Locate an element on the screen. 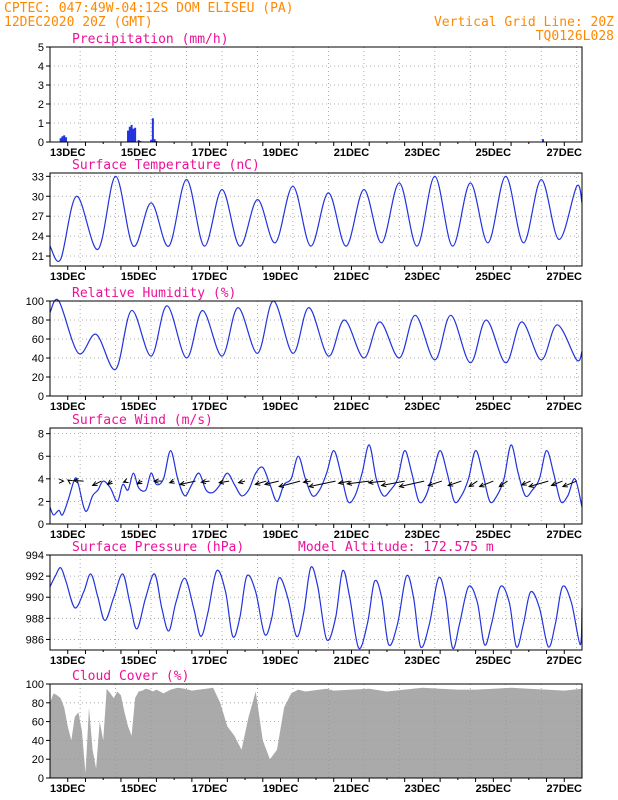 The image size is (618, 800). pressure-ytick-label: 990 is located at coordinates (35, 598).